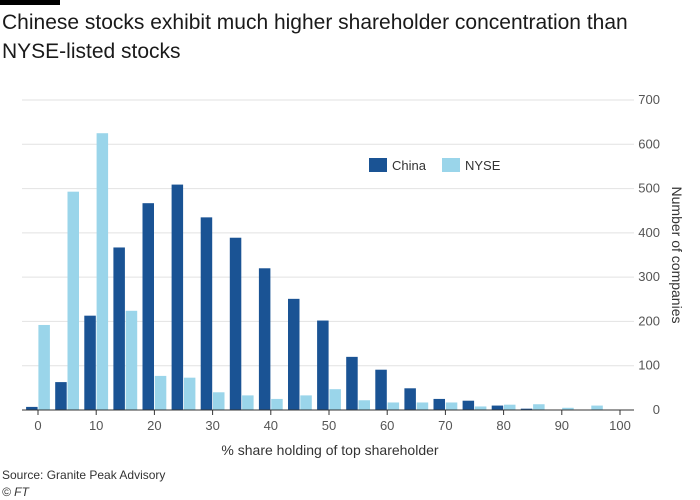 The image size is (700, 500). I want to click on y-tick-label: 600, so click(649, 143).